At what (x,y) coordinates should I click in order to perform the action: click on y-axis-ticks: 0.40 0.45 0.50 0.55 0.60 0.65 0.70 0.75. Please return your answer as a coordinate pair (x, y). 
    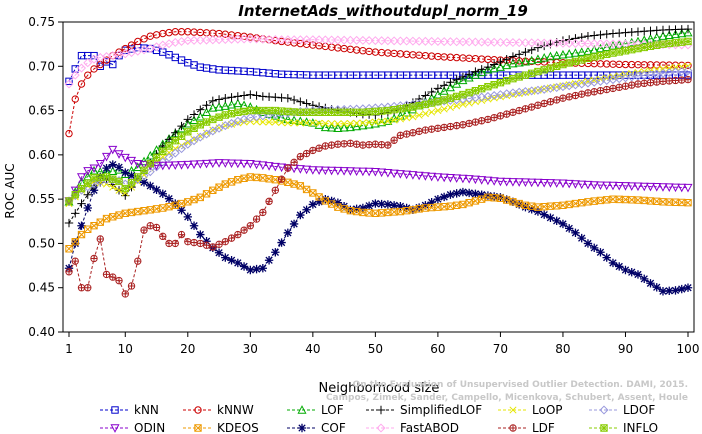
    Looking at the image, I should click on (45, 177).